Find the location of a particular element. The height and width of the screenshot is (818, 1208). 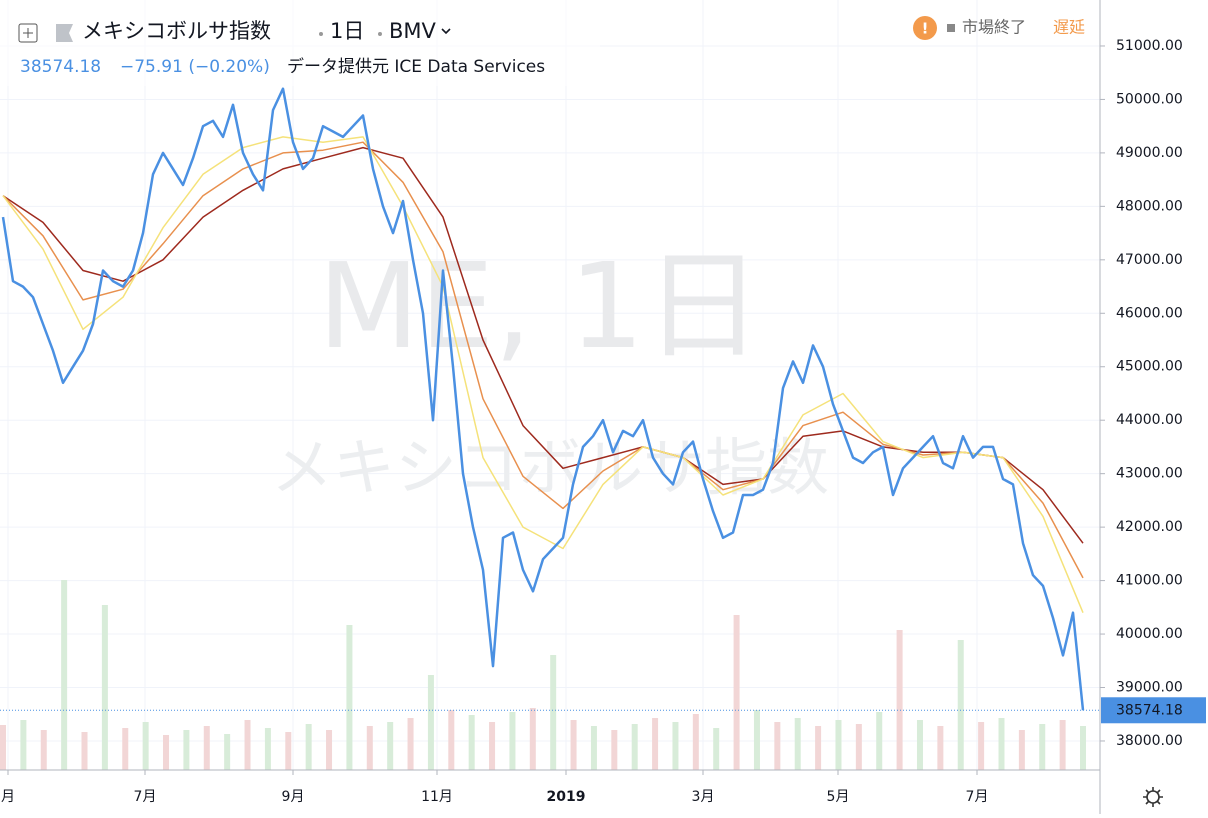

expand-icon is located at coordinates (28, 33).